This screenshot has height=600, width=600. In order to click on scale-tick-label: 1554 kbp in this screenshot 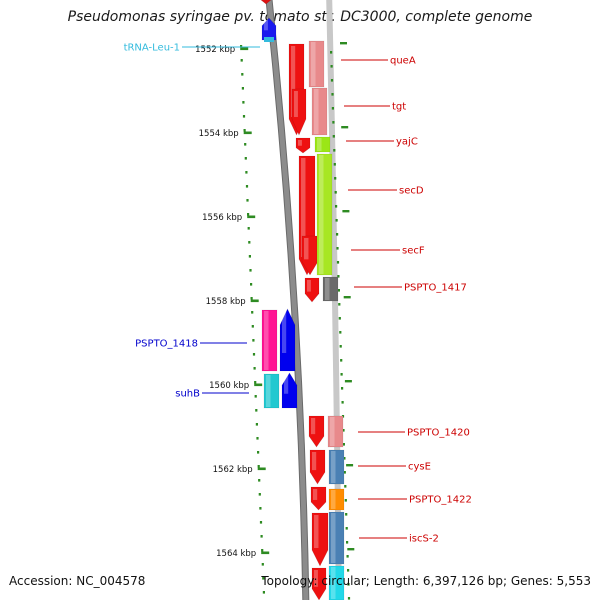, I will do `click(219, 134)`.